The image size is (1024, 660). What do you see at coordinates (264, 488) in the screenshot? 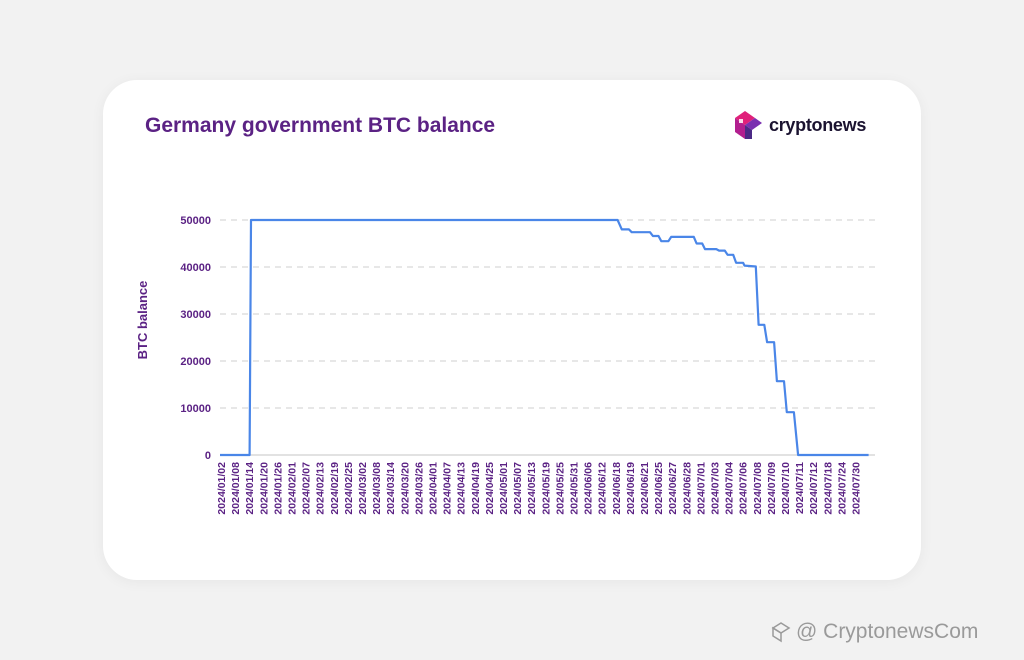
I see `x-tick-label: 2024/01/20` at bounding box center [264, 488].